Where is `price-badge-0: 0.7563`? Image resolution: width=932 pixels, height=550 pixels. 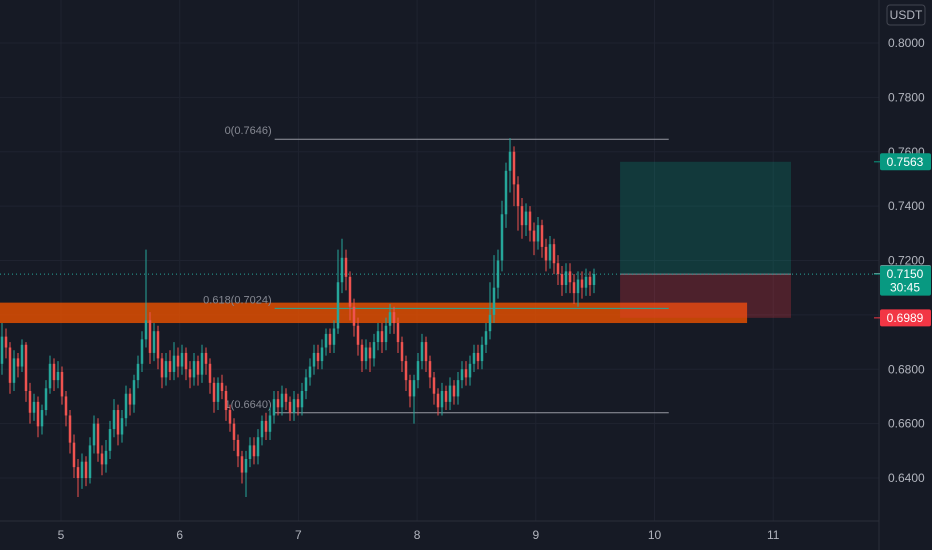 price-badge-0: 0.7563 is located at coordinates (902, 162).